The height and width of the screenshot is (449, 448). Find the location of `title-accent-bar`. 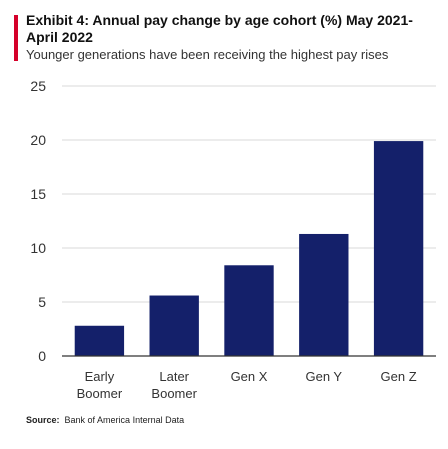

title-accent-bar is located at coordinates (16, 38).